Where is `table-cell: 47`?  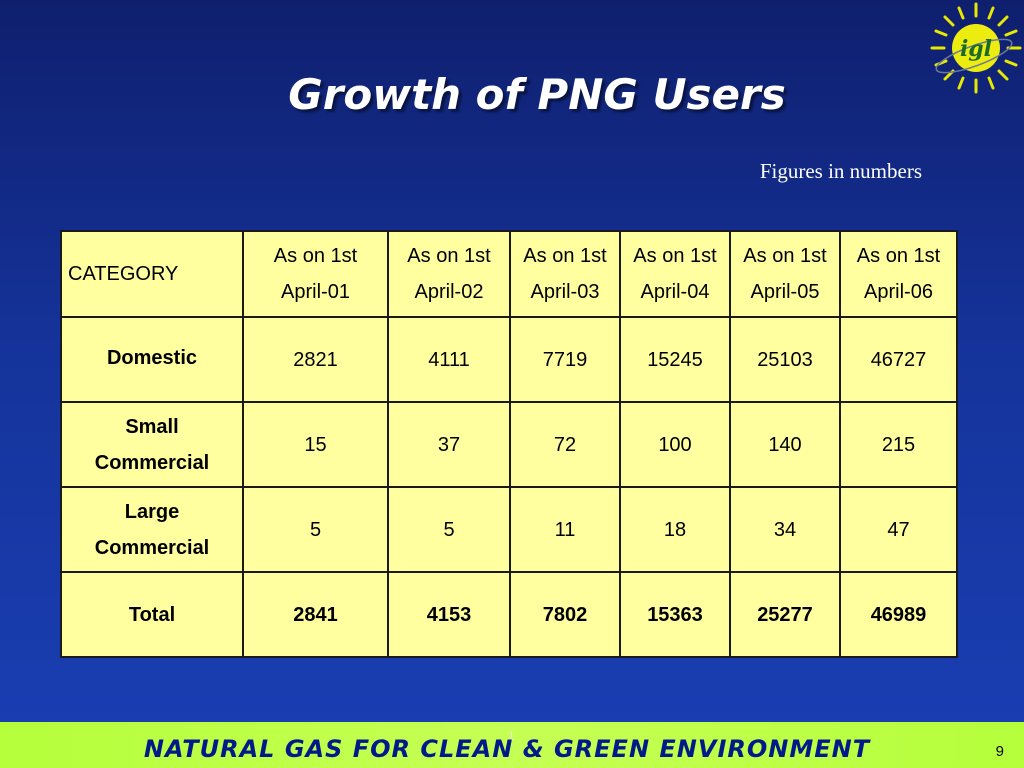 table-cell: 47 is located at coordinates (898, 529).